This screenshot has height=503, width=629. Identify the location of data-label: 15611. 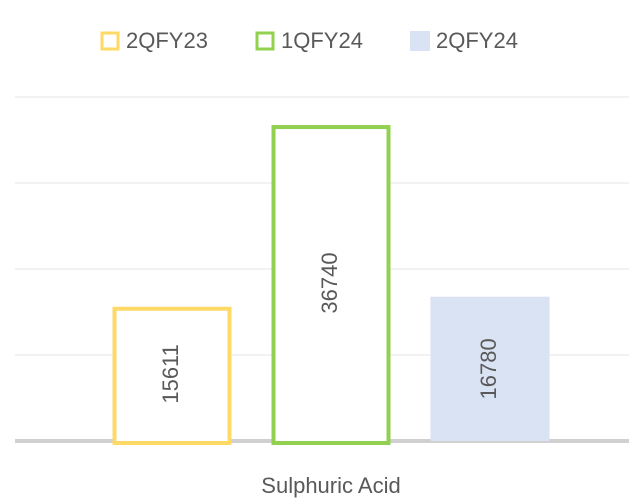
(170, 374).